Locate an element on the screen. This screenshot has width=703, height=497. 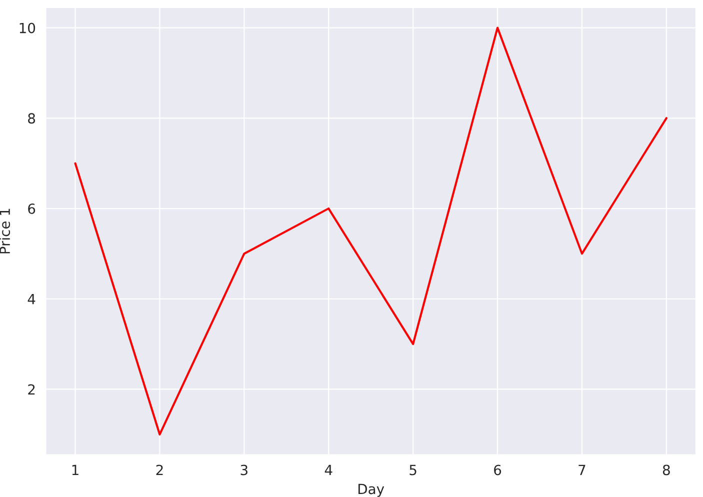
y-tick-label: 4 is located at coordinates (32, 299).